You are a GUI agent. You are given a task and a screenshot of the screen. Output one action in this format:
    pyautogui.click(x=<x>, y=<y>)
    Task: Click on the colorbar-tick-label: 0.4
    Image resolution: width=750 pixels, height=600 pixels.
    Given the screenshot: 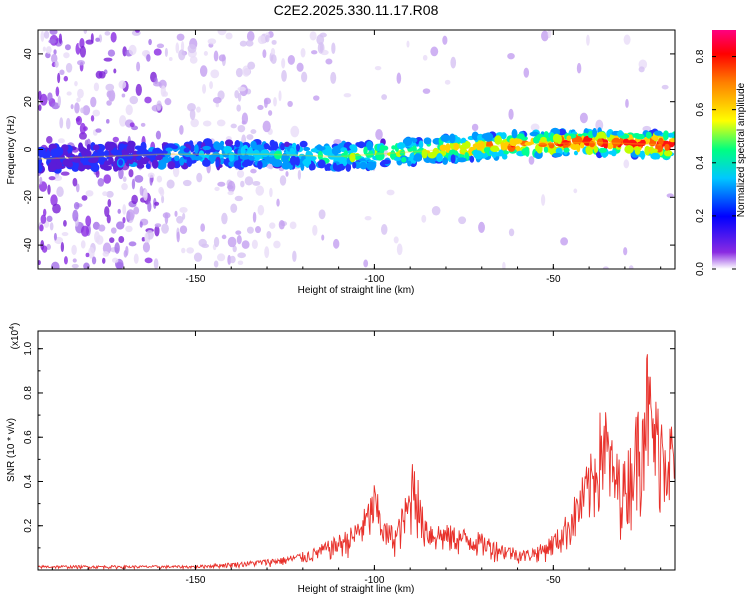 What is the action you would take?
    pyautogui.click(x=700, y=162)
    